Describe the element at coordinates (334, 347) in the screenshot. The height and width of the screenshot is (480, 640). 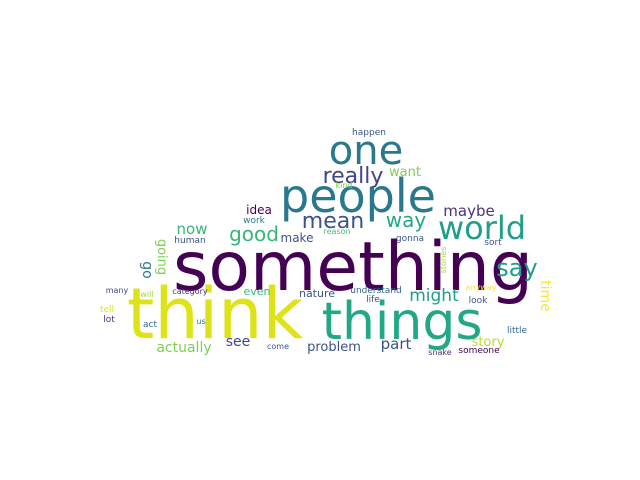
I see `word-problem: problem` at that location.